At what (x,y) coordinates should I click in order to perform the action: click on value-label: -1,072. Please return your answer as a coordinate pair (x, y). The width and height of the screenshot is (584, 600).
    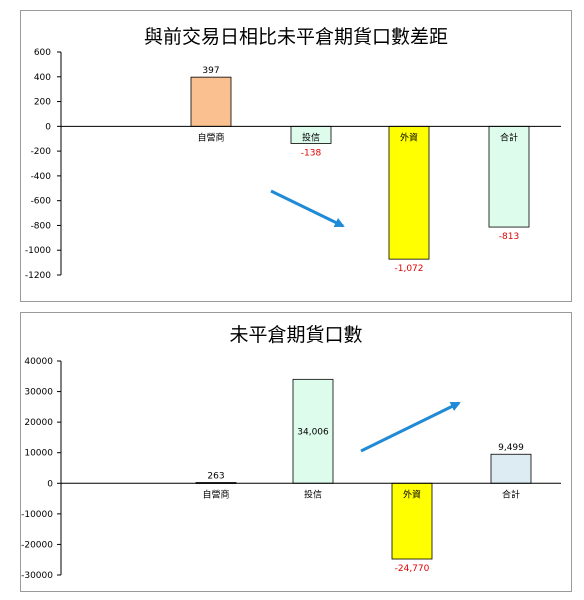
    Looking at the image, I should click on (408, 269).